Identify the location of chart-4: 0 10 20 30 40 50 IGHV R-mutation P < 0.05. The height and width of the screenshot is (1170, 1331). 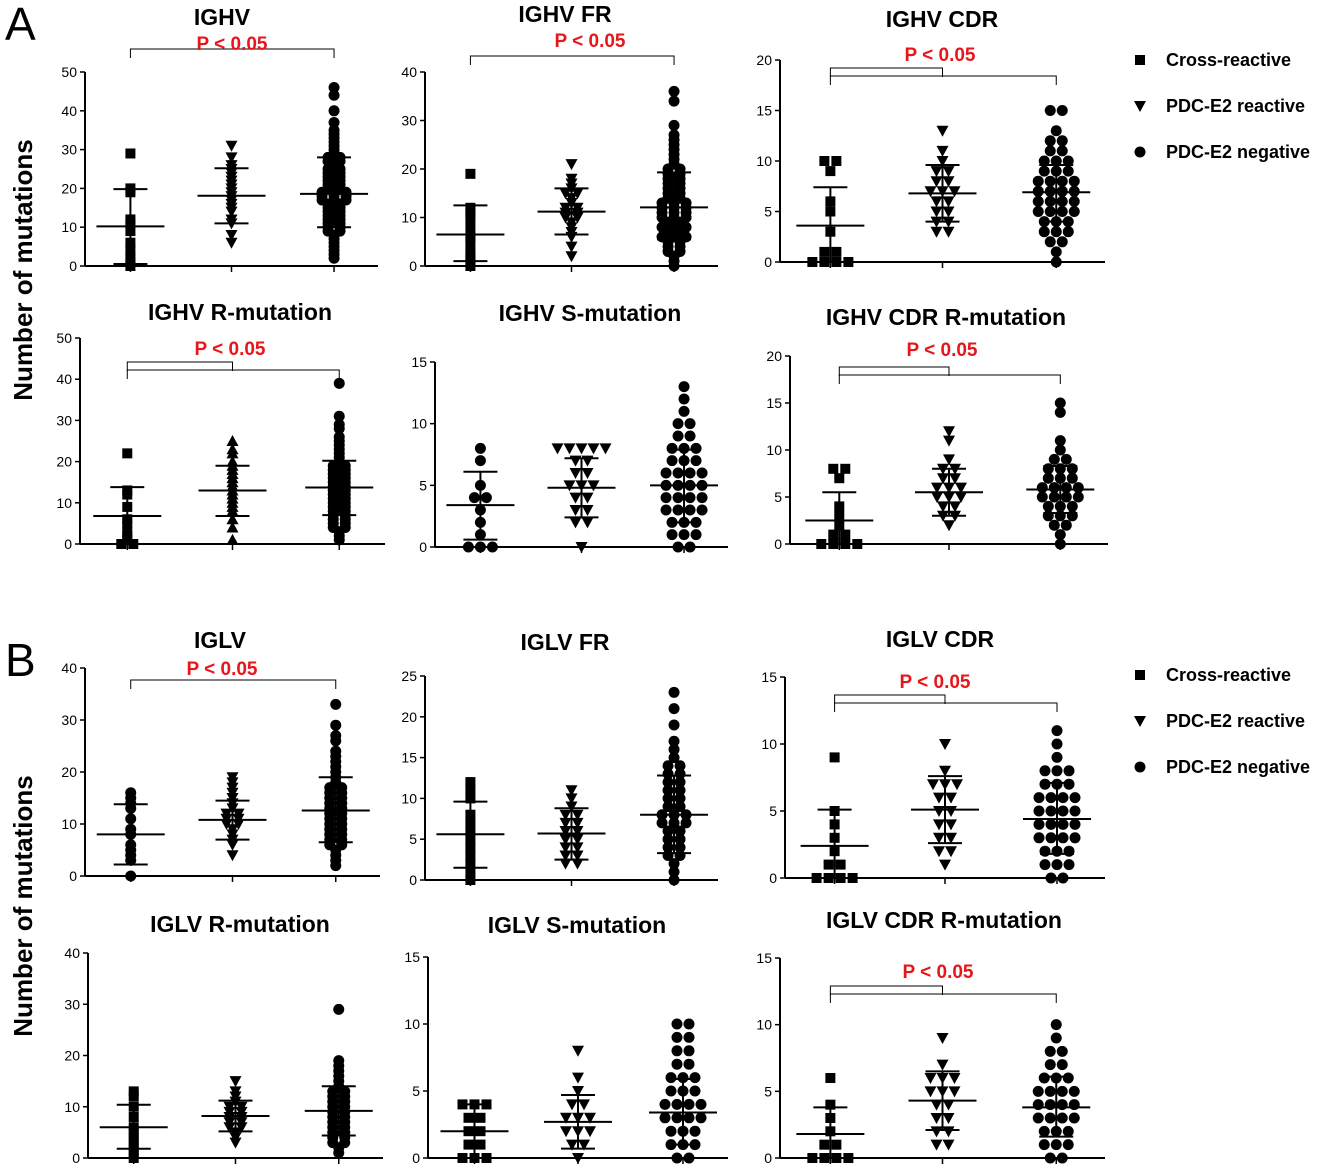
(220, 425).